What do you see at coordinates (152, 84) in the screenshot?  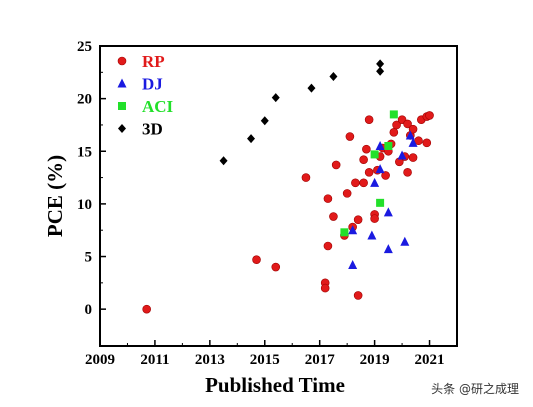 I see `legend-label-dj: DJ` at bounding box center [152, 84].